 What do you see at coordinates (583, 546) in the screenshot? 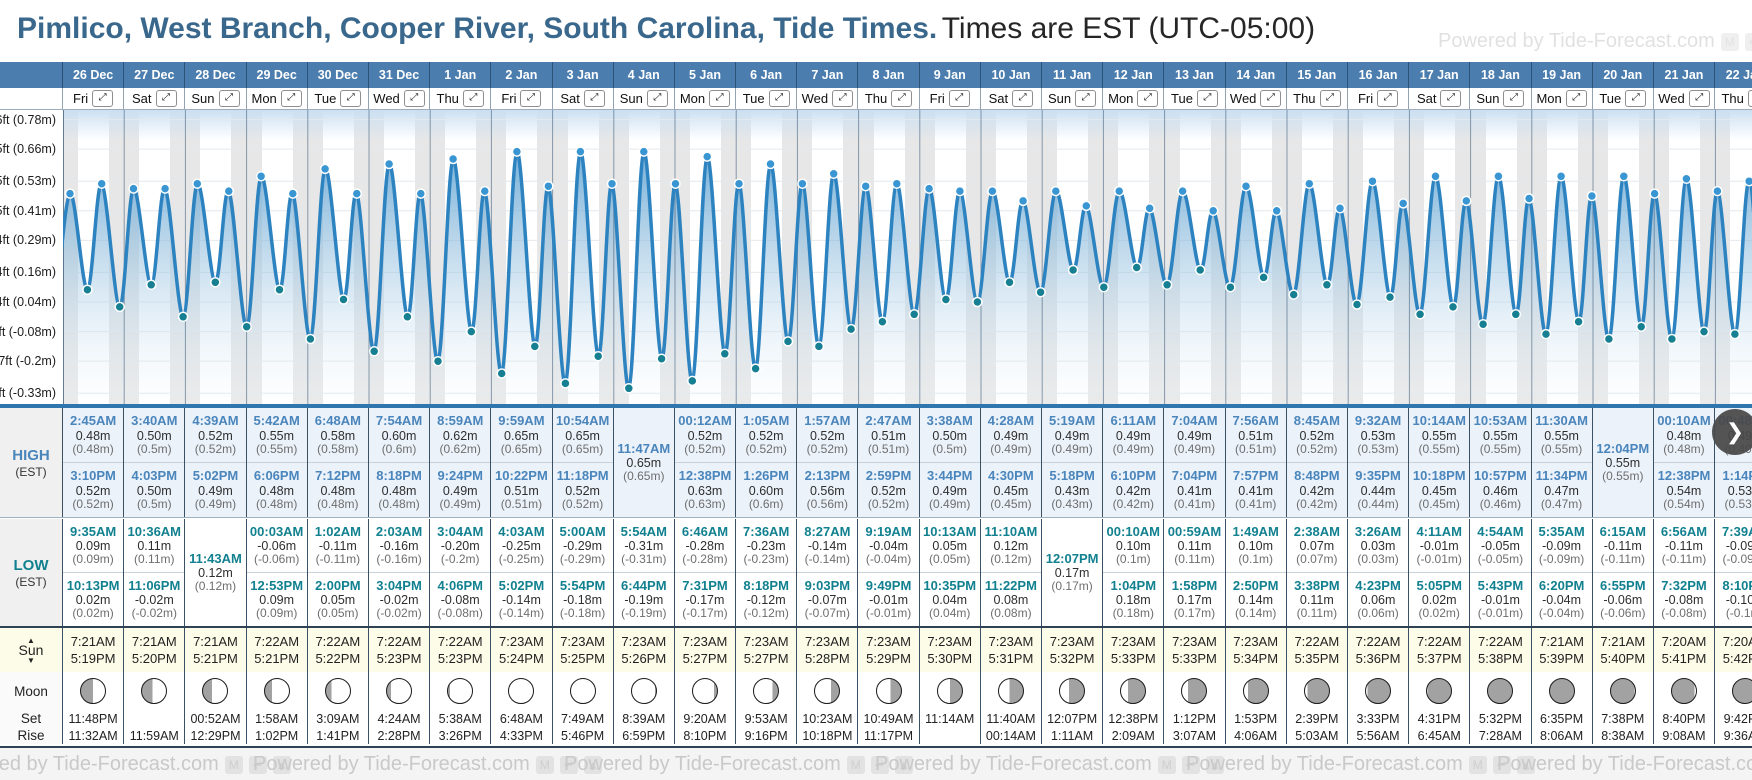
I see `tide-height-m: -0.29m` at bounding box center [583, 546].